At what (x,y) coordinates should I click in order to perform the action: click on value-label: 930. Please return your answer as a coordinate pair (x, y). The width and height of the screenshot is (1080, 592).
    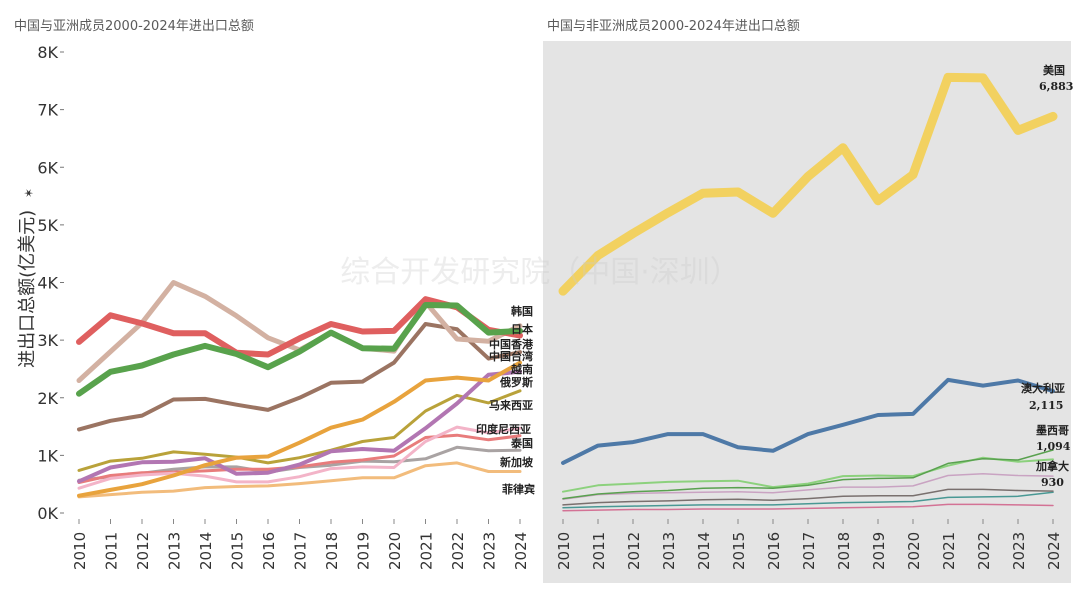
    Looking at the image, I should click on (1052, 482).